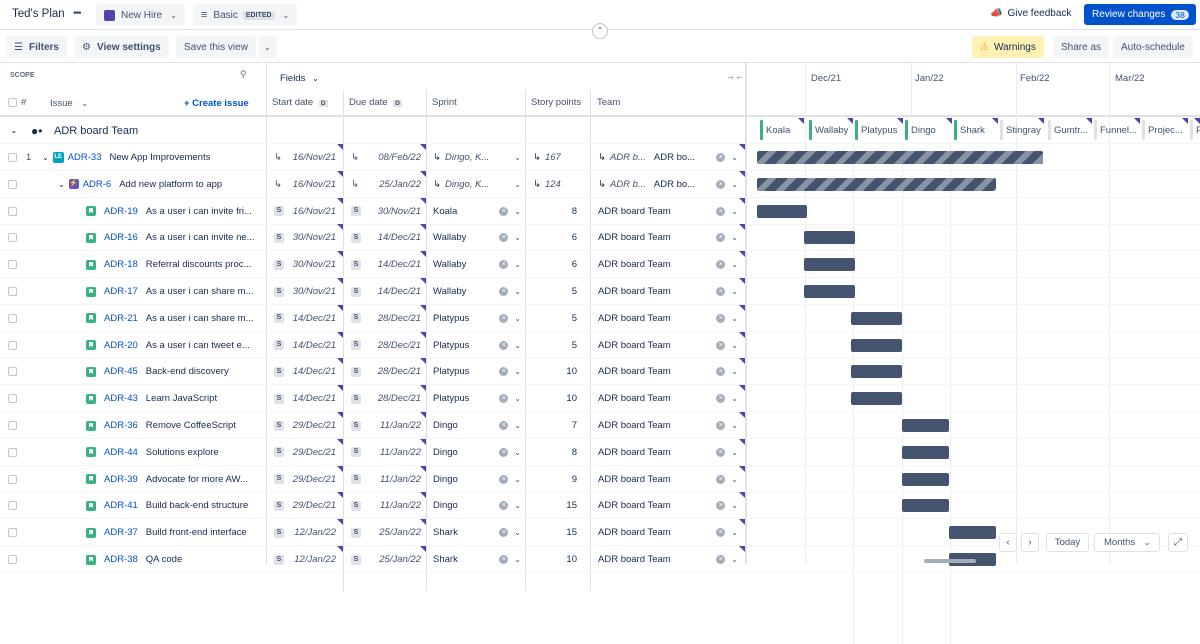 The width and height of the screenshot is (1200, 644). What do you see at coordinates (38, 14) in the screenshot?
I see `plan-title: Ted's Plan` at bounding box center [38, 14].